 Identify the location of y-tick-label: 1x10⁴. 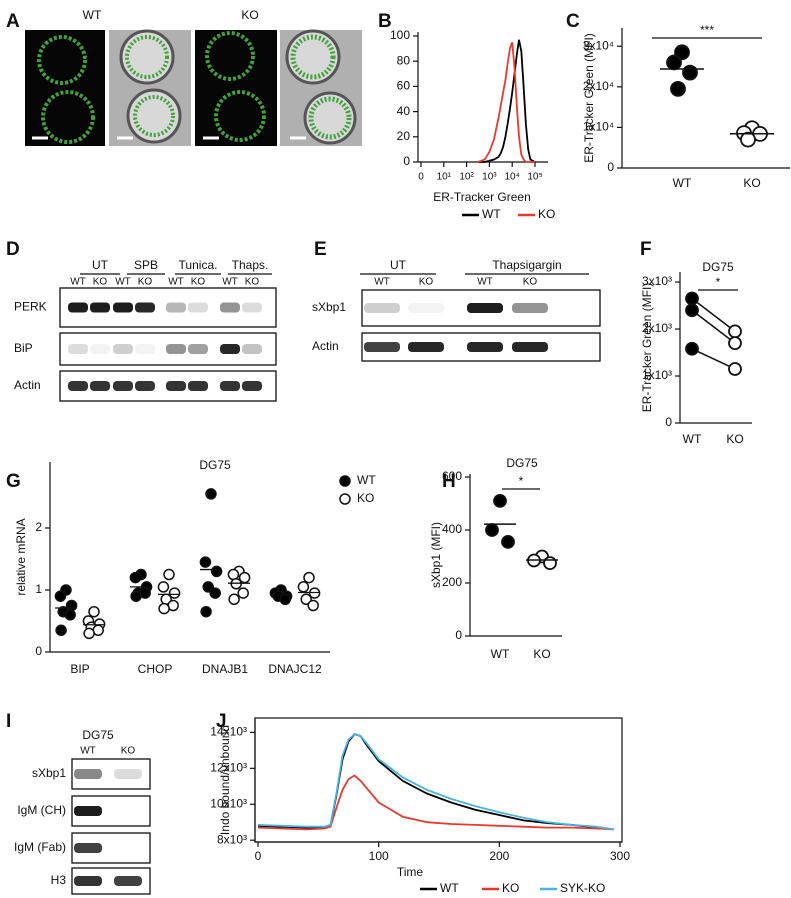
(598, 127).